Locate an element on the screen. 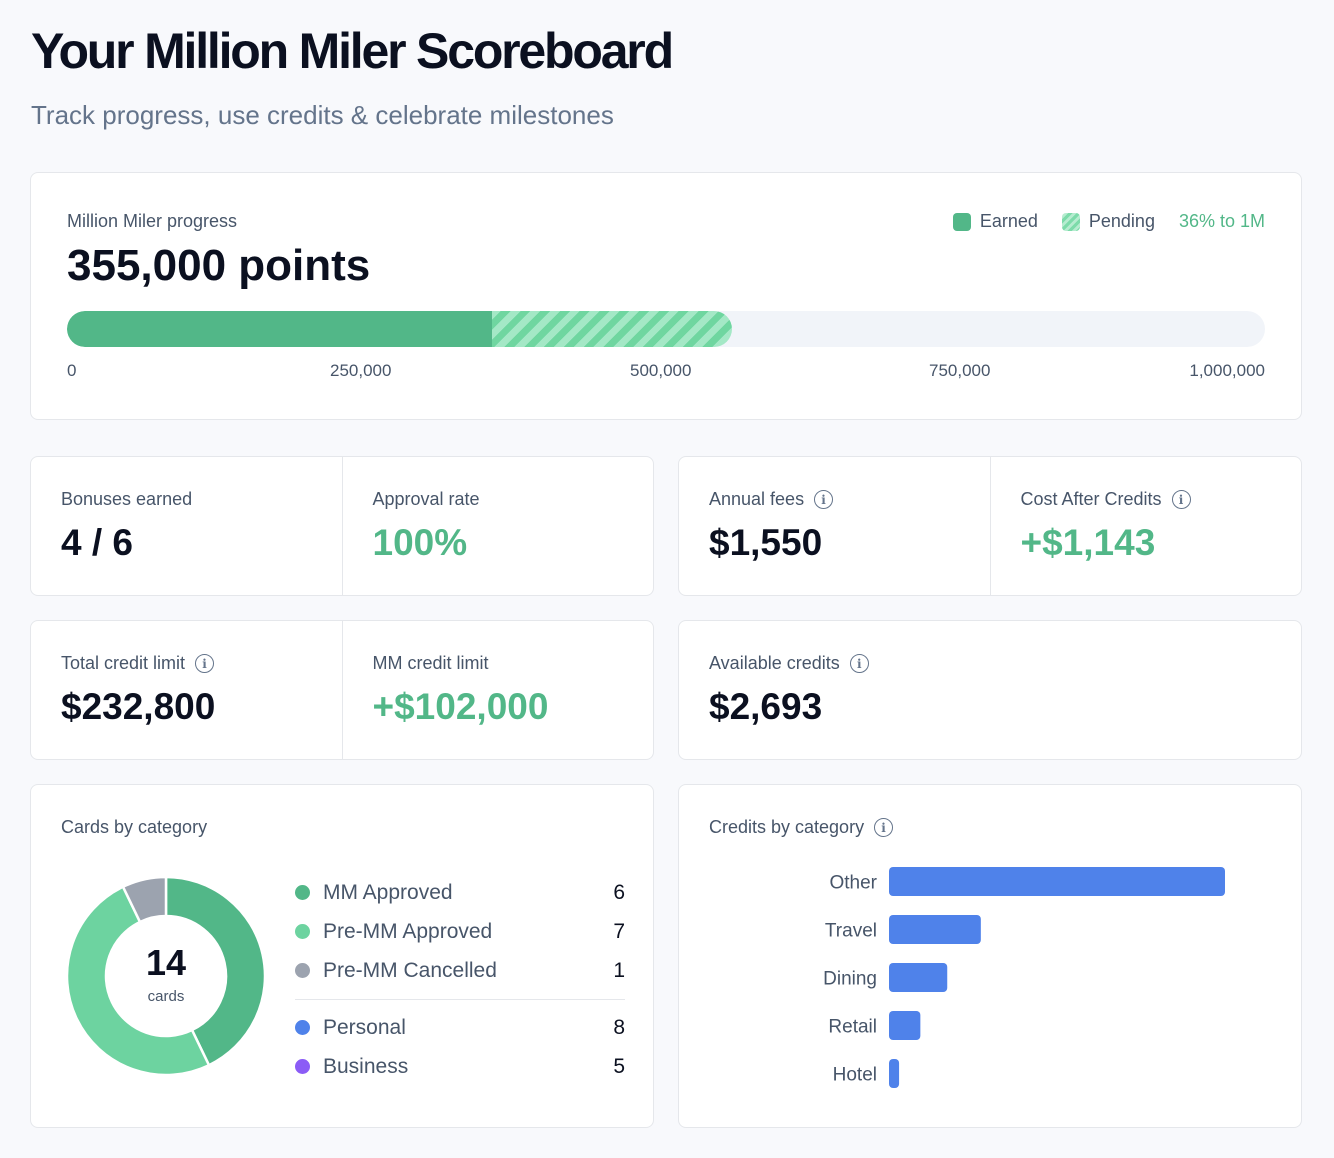 This screenshot has width=1334, height=1158. avail-stat: Available credits i $2,693 is located at coordinates (990, 690).